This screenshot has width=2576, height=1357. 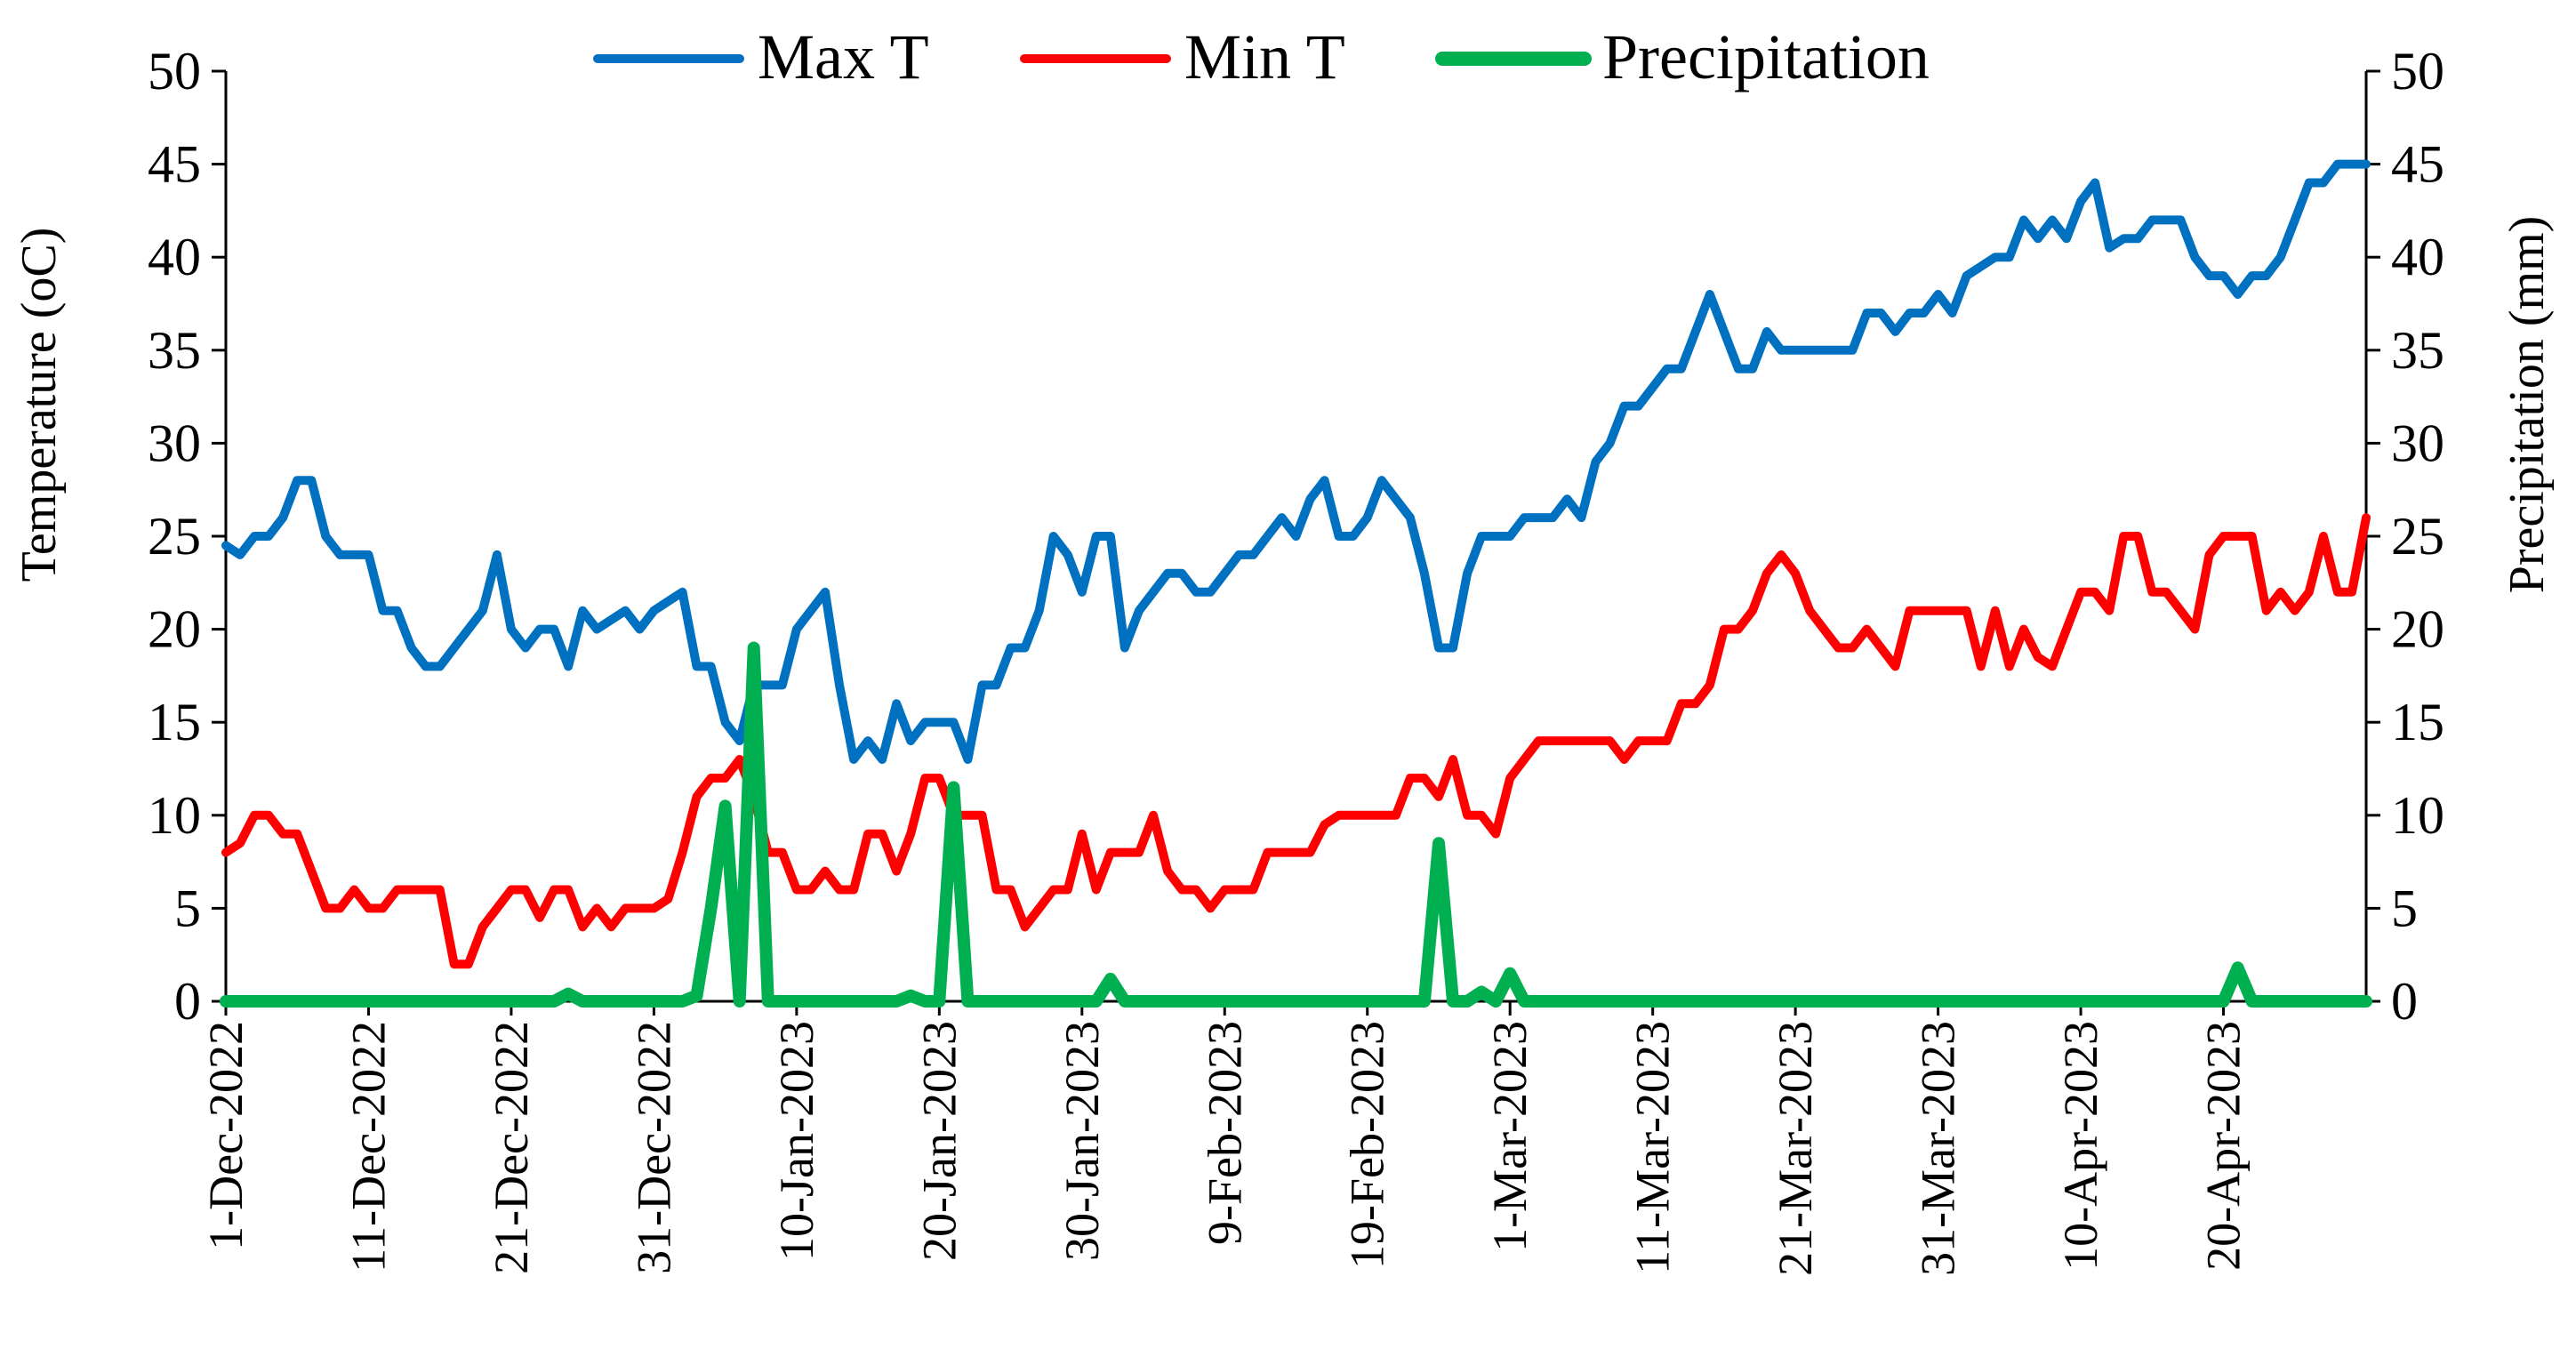 I want to click on y-right-tick-label: 20, so click(x=2417, y=629).